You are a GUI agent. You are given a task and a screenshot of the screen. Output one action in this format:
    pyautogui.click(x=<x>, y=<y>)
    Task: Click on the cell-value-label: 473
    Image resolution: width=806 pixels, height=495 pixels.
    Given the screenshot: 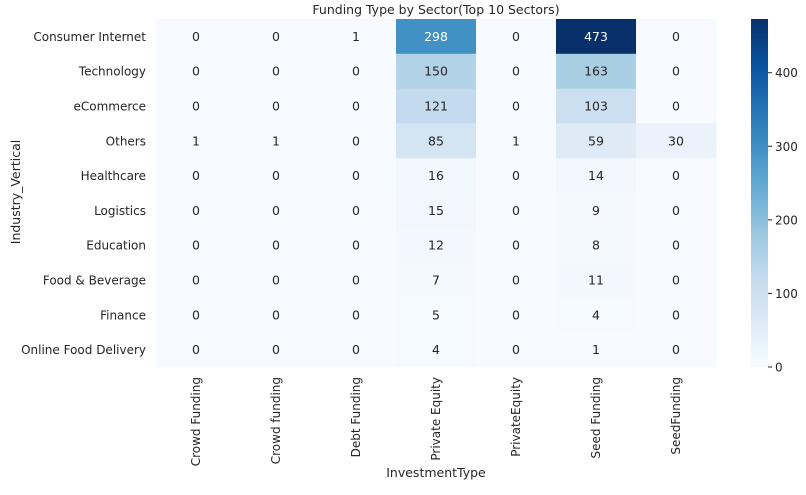 What is the action you would take?
    pyautogui.click(x=596, y=36)
    